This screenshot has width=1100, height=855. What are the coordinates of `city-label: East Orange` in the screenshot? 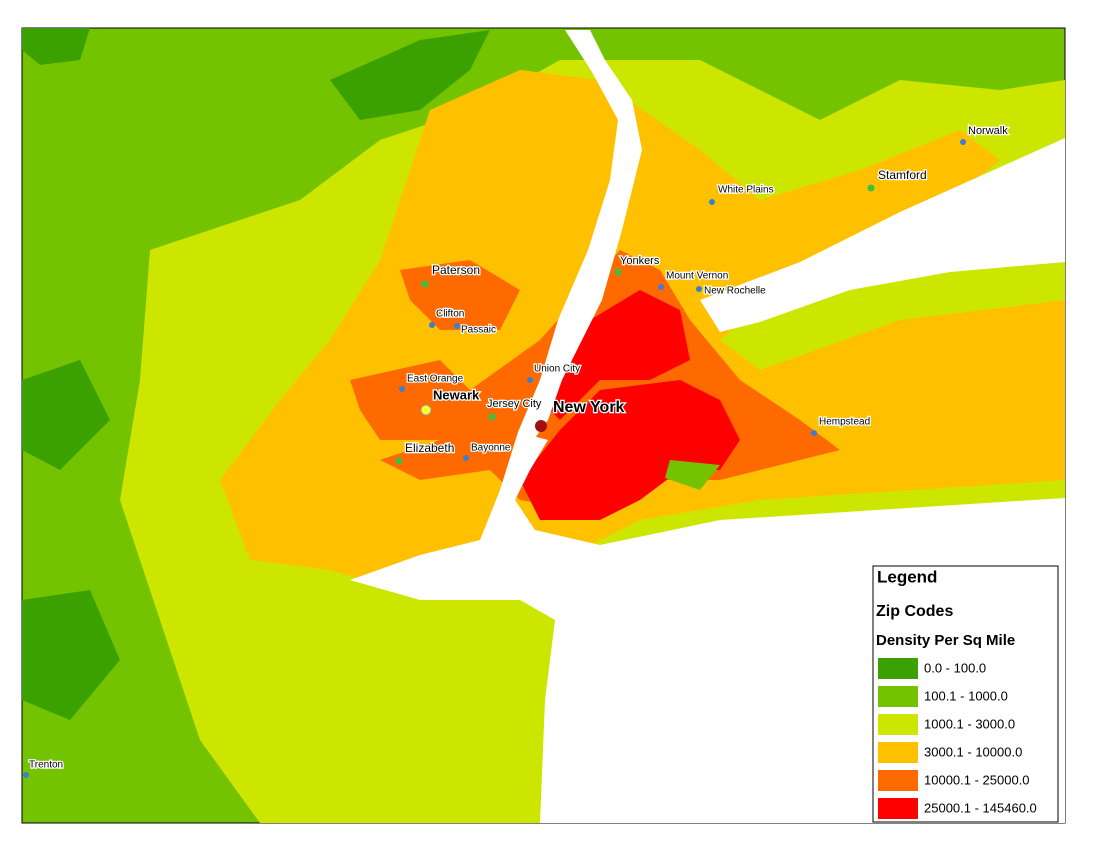 It's located at (435, 379).